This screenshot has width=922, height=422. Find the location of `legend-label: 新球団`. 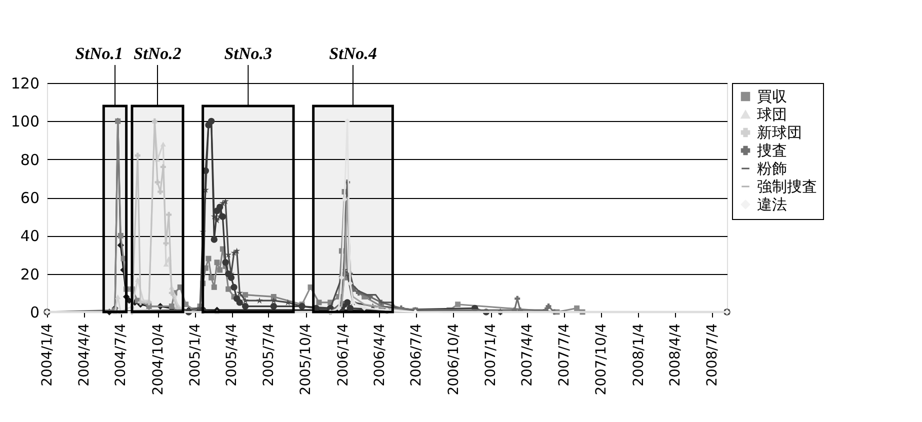

legend-label: 新球団 is located at coordinates (779, 133).